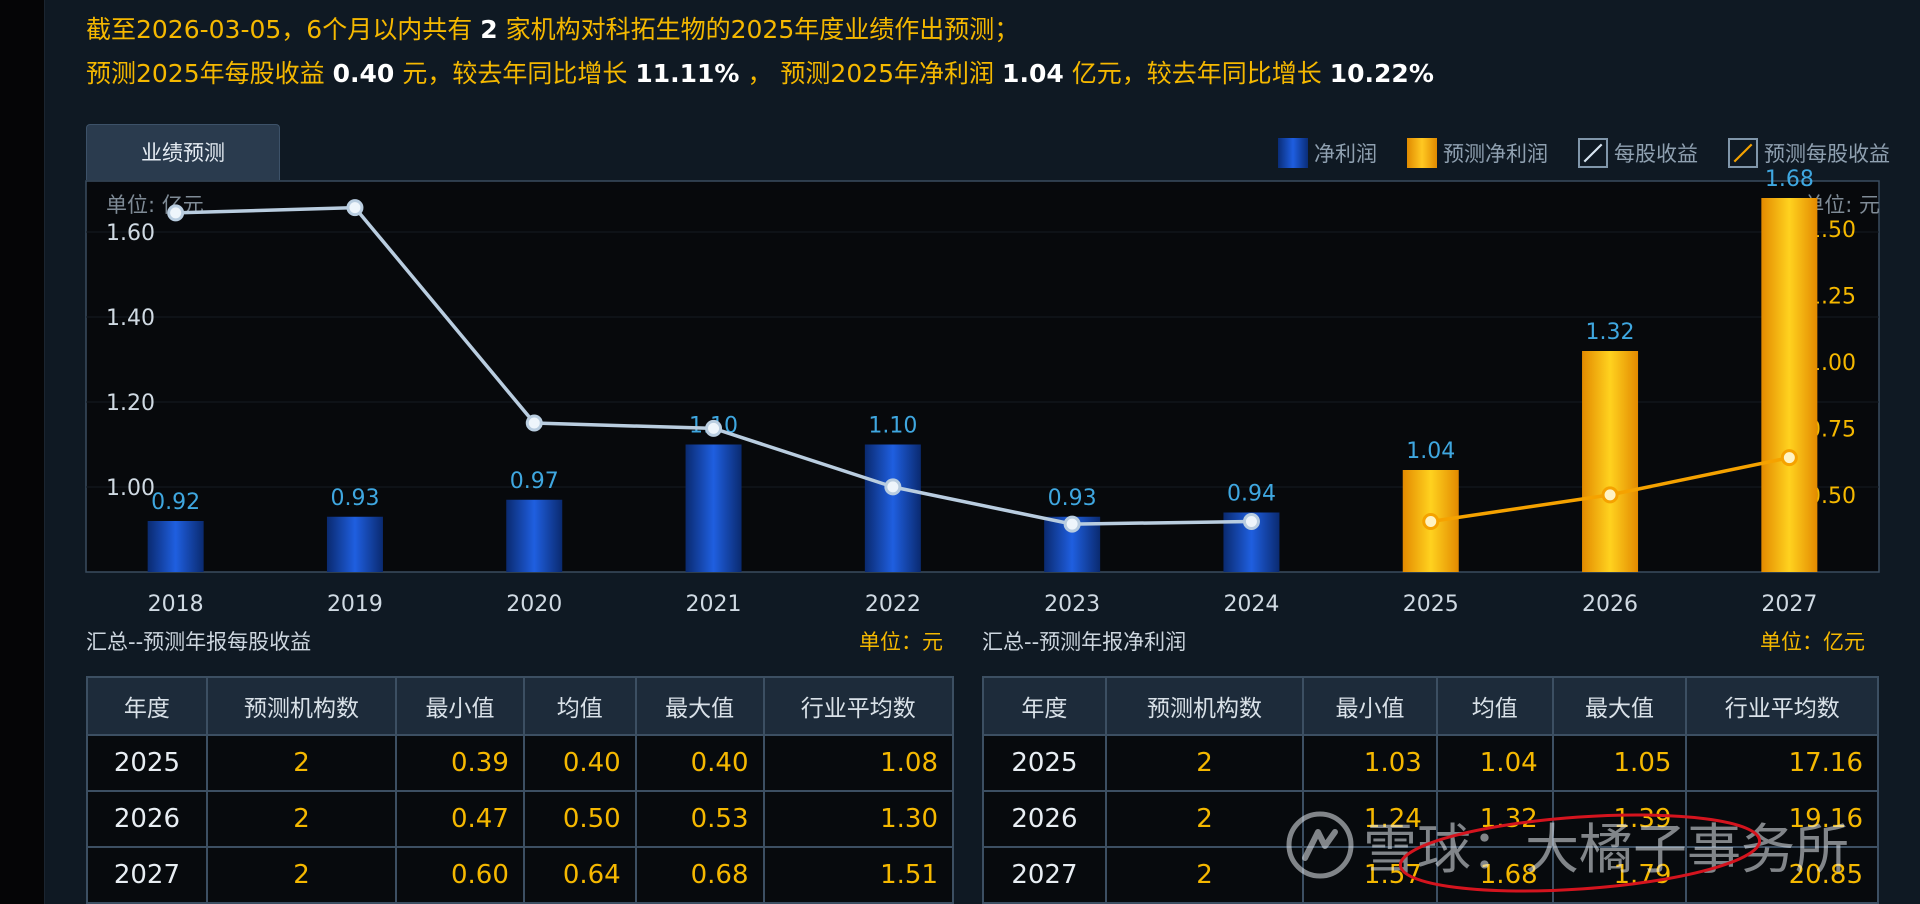 This screenshot has width=1920, height=904. I want to click on bar-value-label: 0.97, so click(534, 481).